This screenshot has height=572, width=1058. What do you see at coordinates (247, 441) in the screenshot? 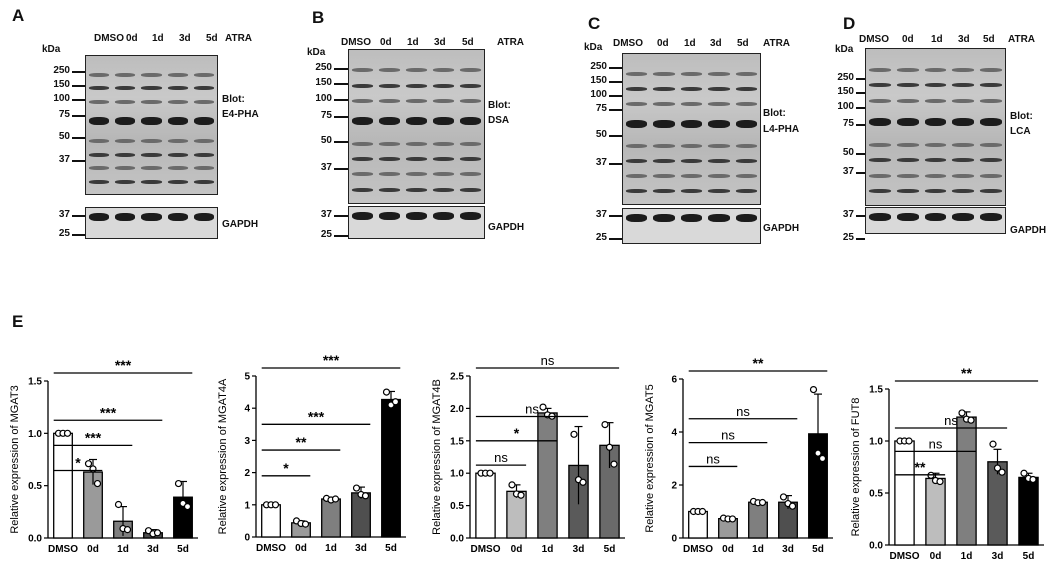
I see `y-tick-label: 3` at bounding box center [247, 441].